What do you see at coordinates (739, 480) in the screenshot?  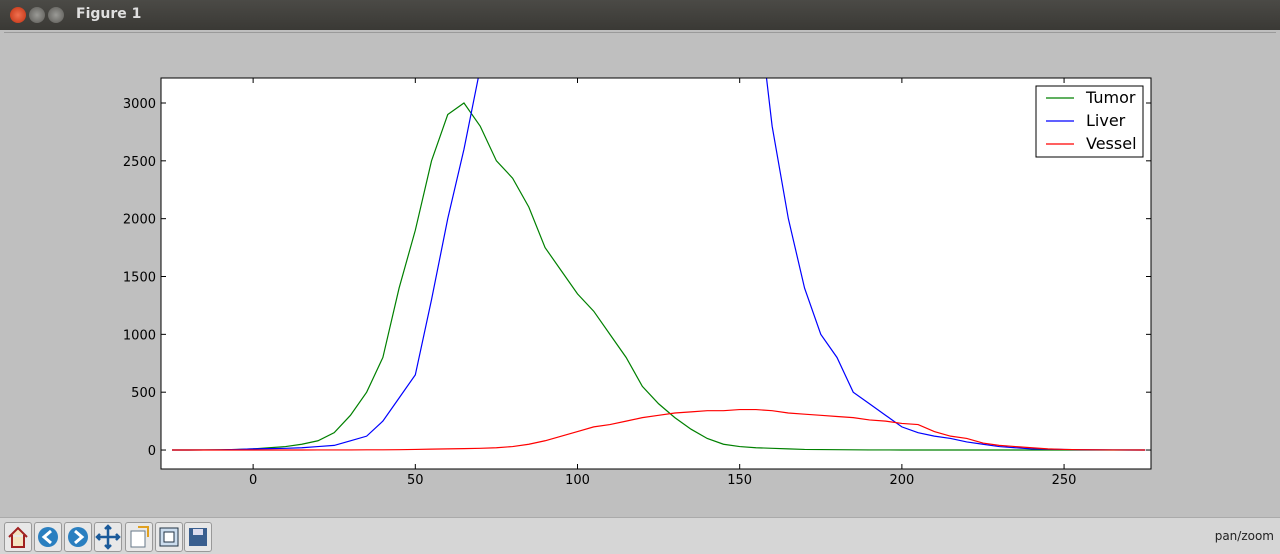 I see `x-tick-label: 150` at bounding box center [739, 480].